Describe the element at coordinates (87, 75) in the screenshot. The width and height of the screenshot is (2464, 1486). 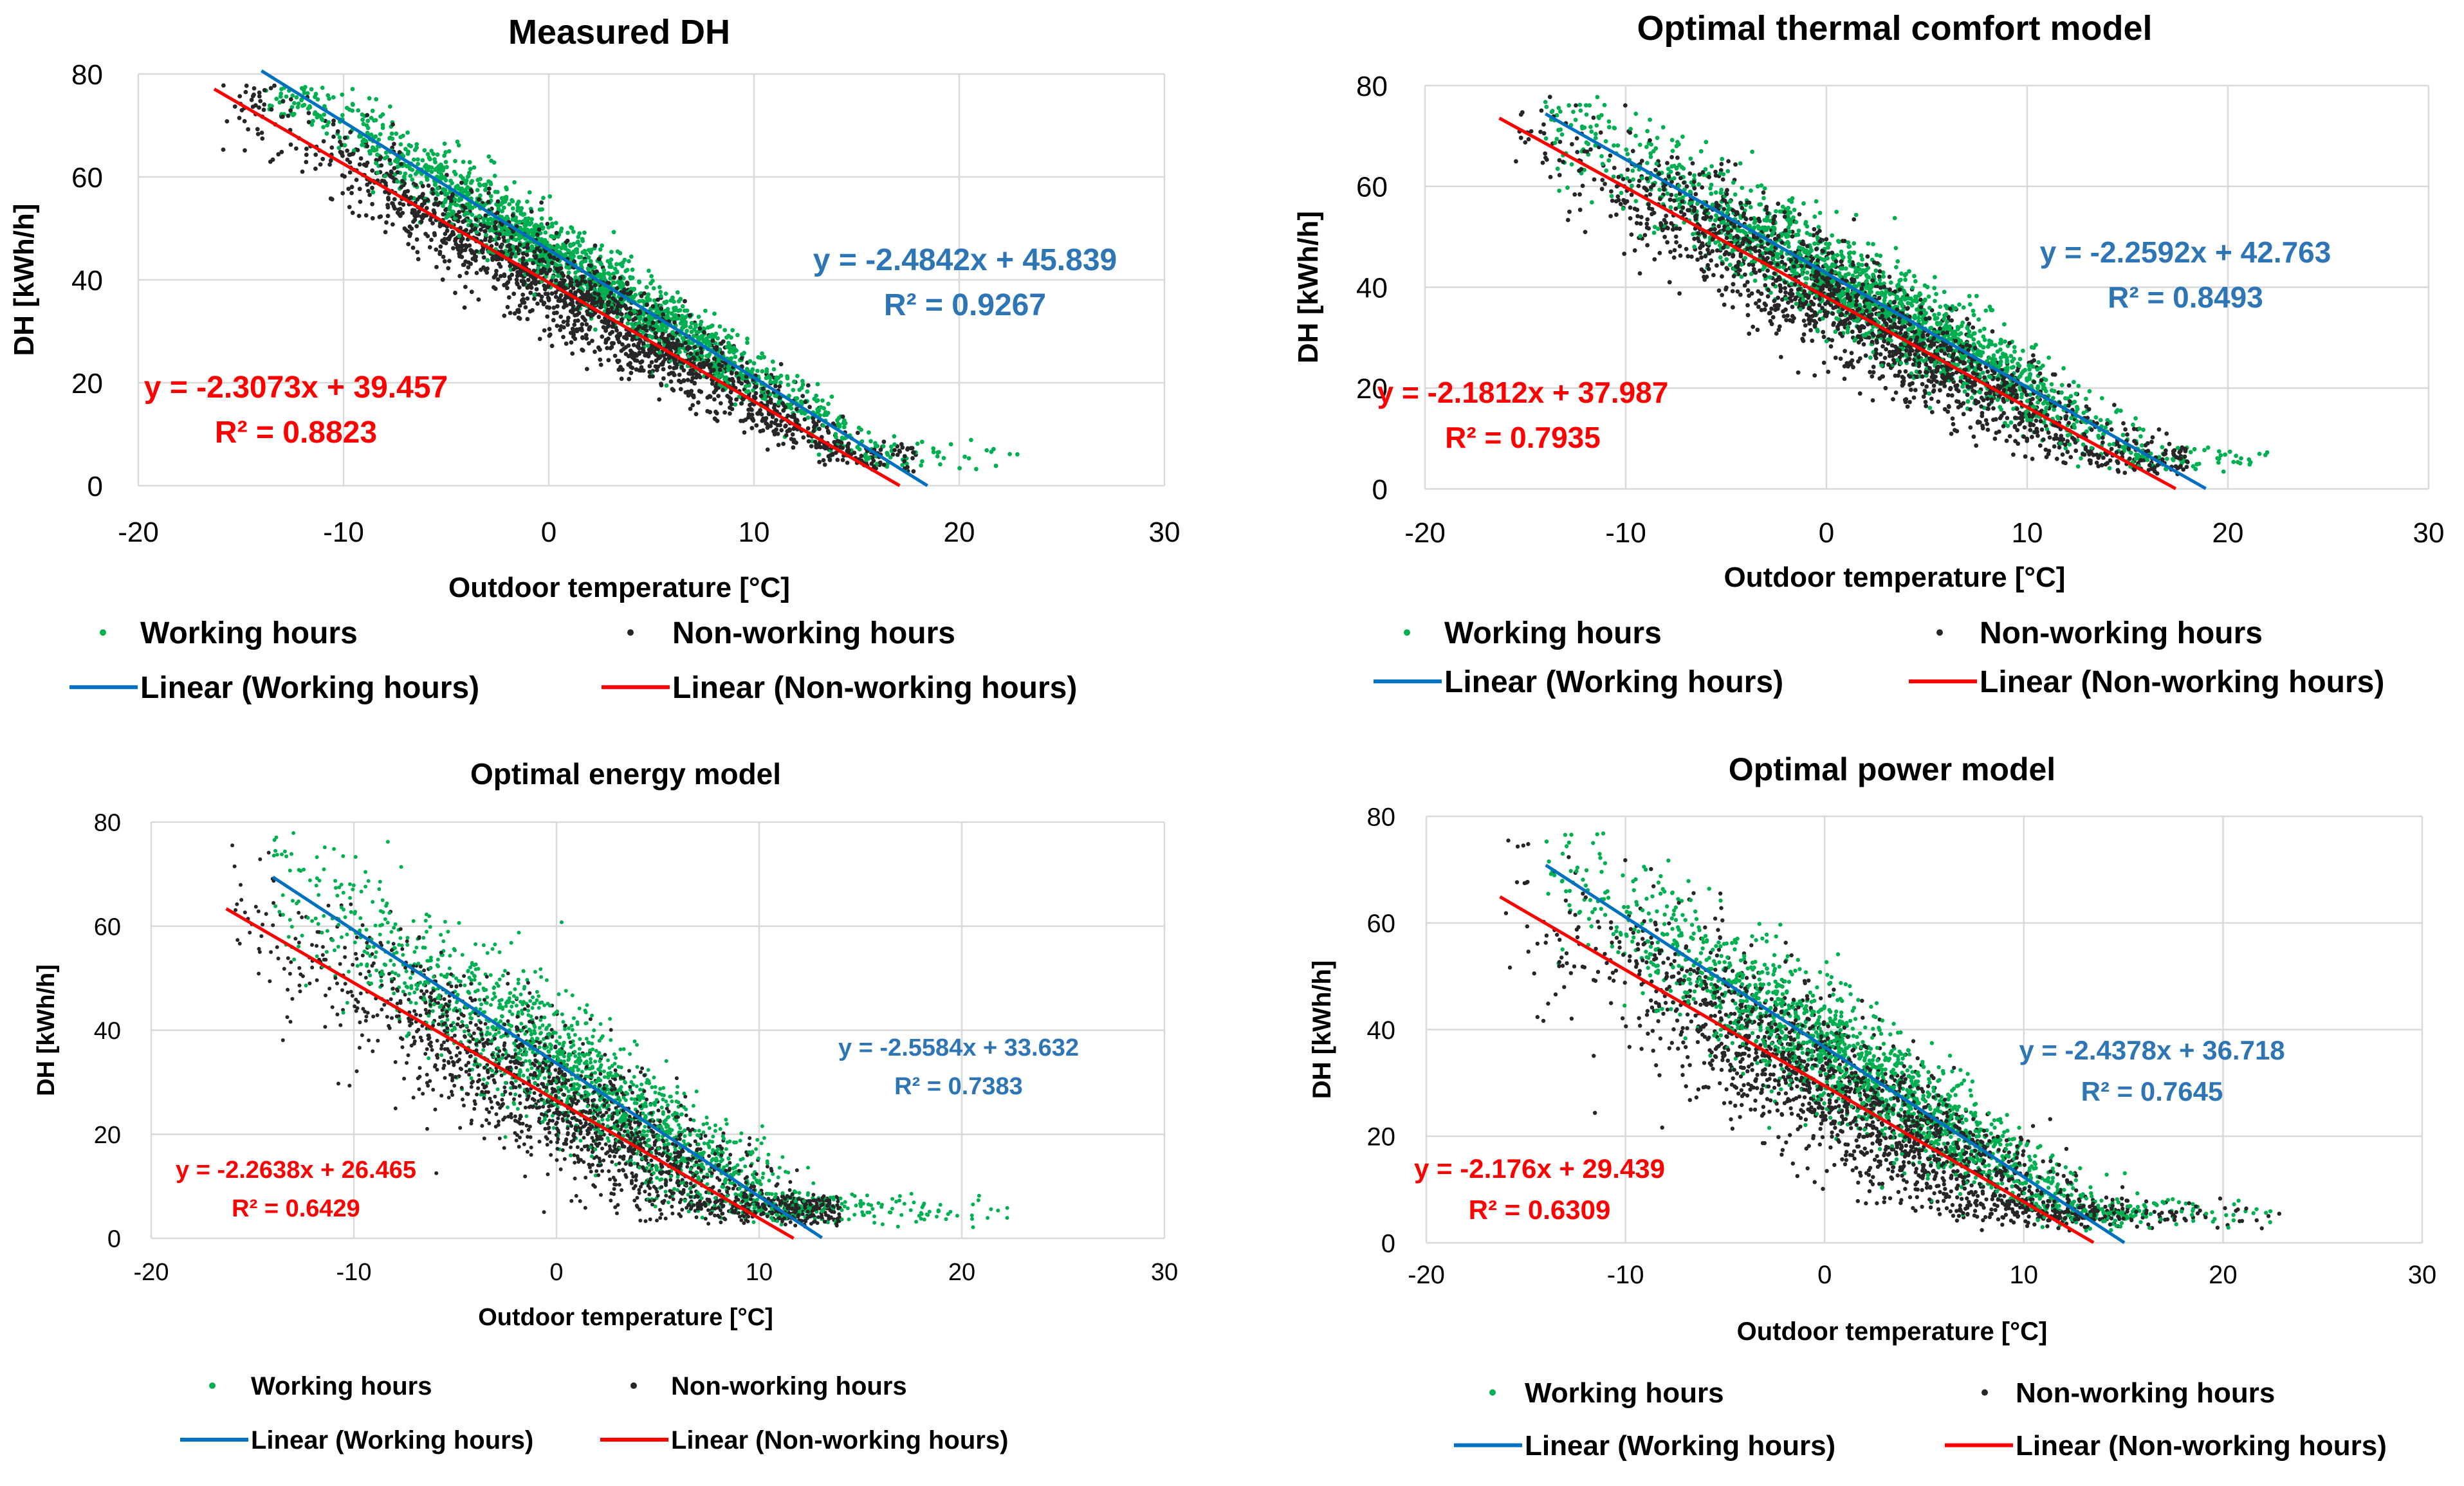
I see `y-tick-label: 80` at that location.